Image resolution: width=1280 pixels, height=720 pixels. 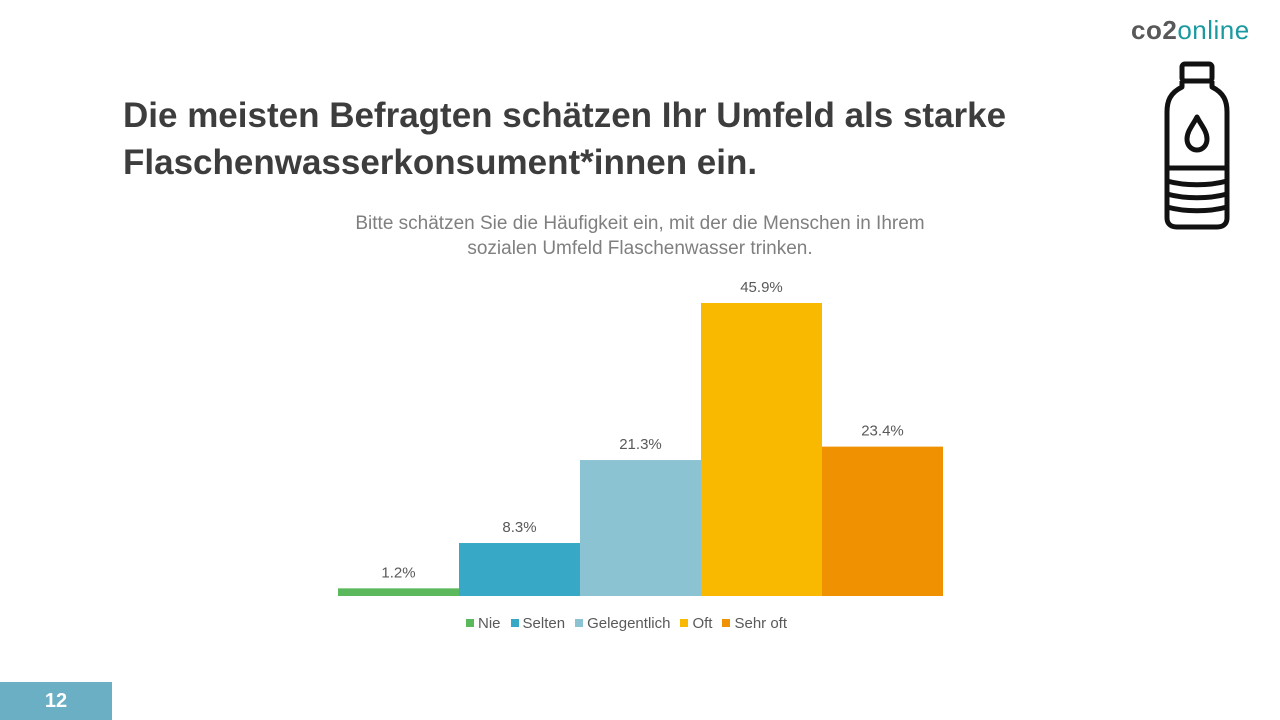 What do you see at coordinates (489, 623) in the screenshot?
I see `legend-label: Nie` at bounding box center [489, 623].